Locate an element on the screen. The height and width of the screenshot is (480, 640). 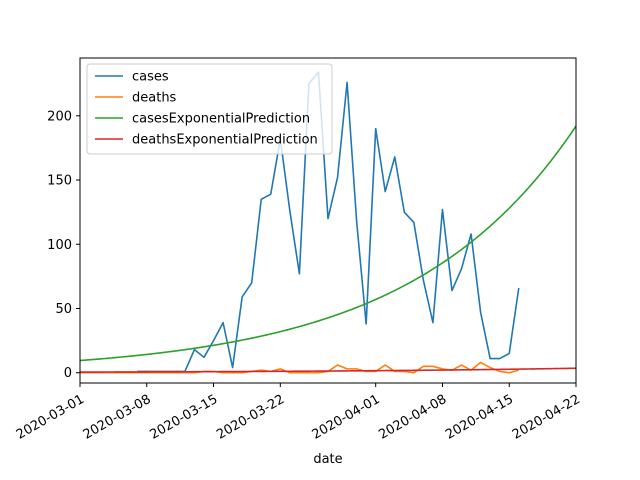
legend-label-deaths: deaths is located at coordinates (154, 98).